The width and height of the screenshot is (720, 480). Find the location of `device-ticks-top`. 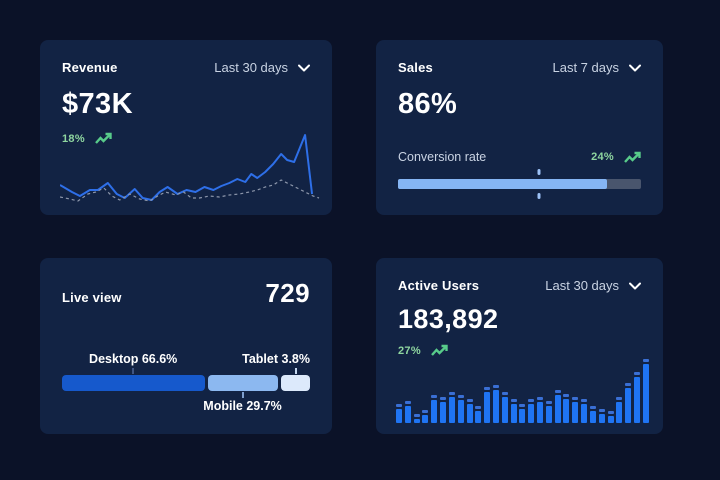

device-ticks-top is located at coordinates (186, 371).